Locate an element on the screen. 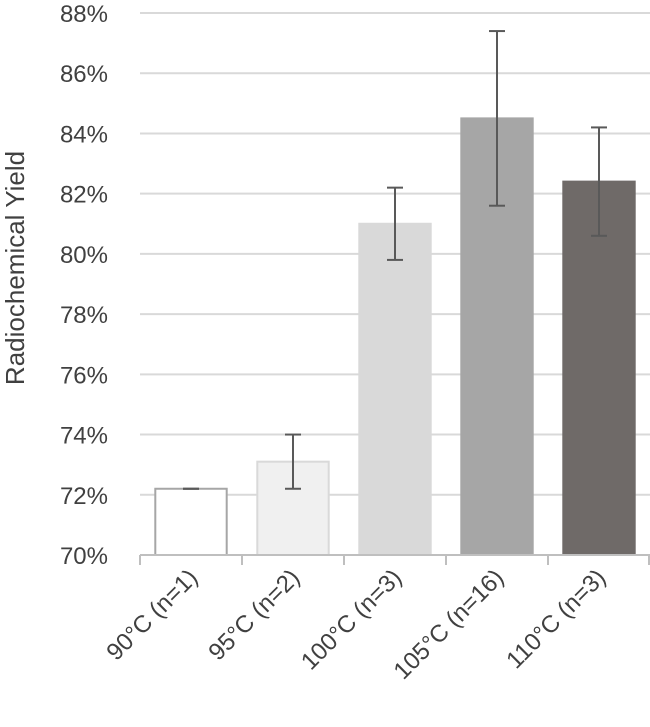 The height and width of the screenshot is (727, 650). x-tick-label: 110°C (n=3) is located at coordinates (556, 619).